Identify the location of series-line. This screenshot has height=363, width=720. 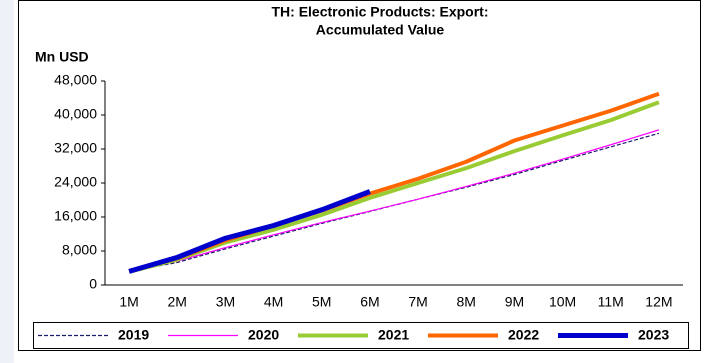
(249, 231).